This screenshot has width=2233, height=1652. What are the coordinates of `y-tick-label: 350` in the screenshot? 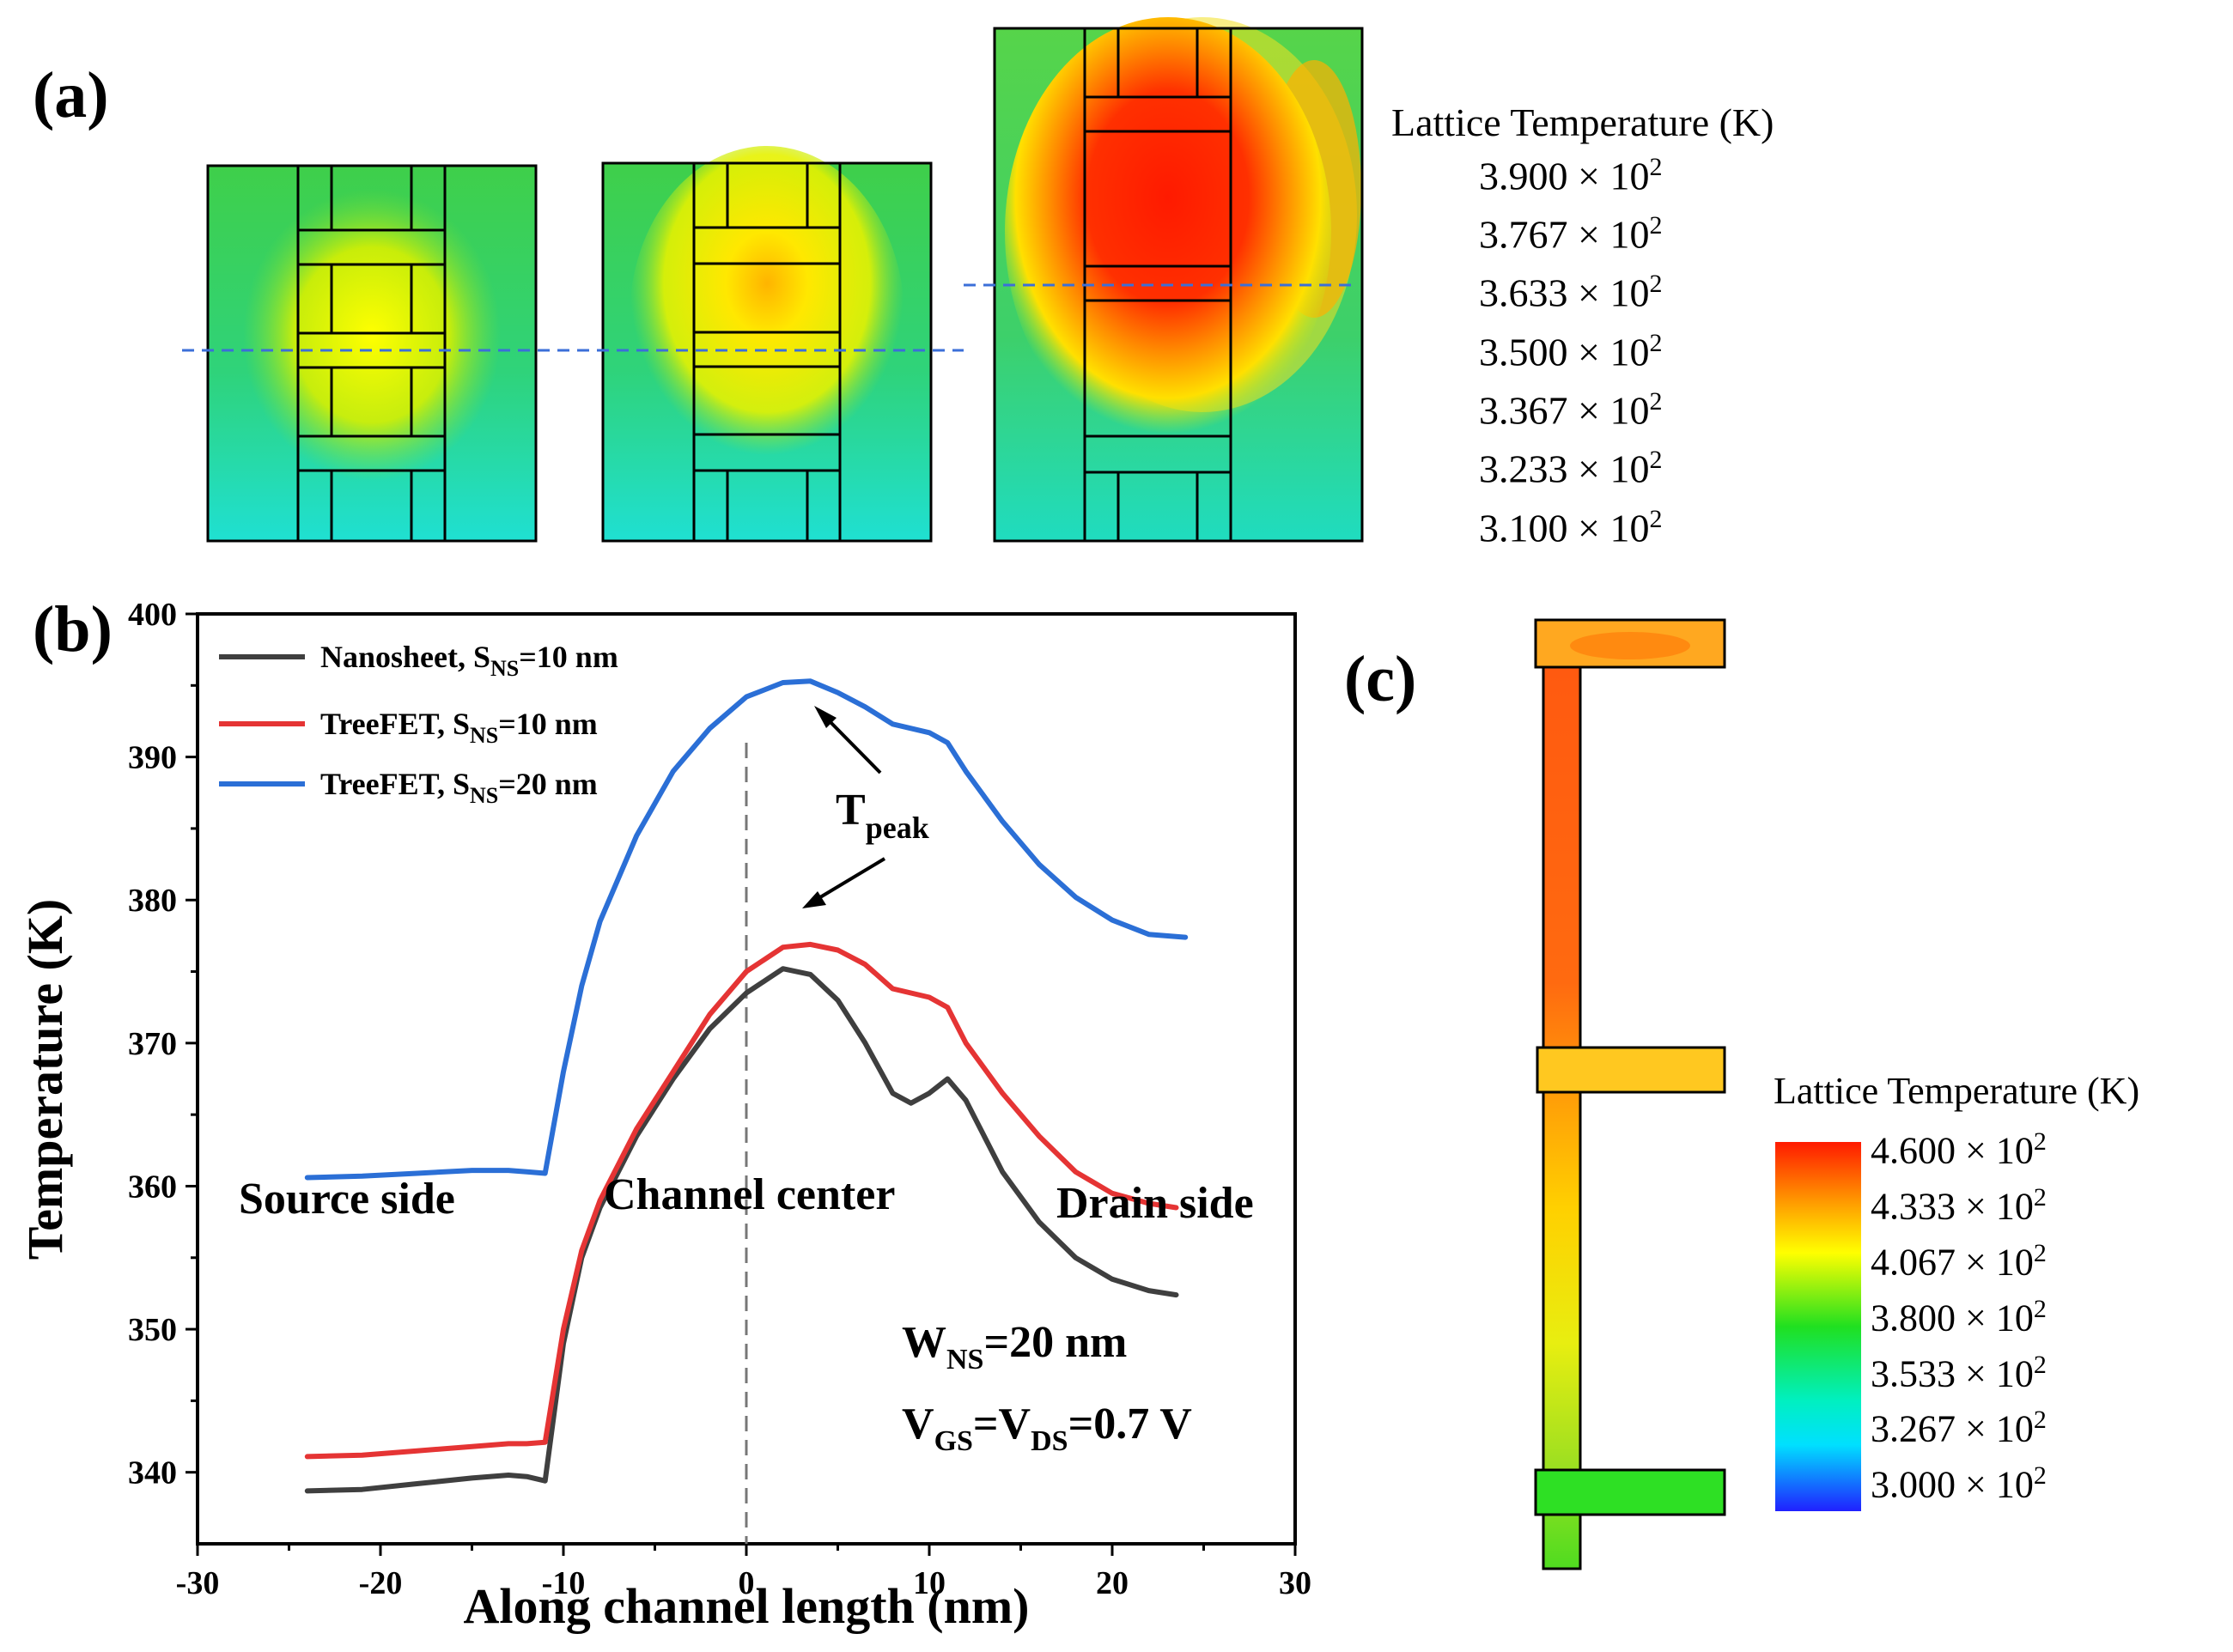 It's located at (152, 1330).